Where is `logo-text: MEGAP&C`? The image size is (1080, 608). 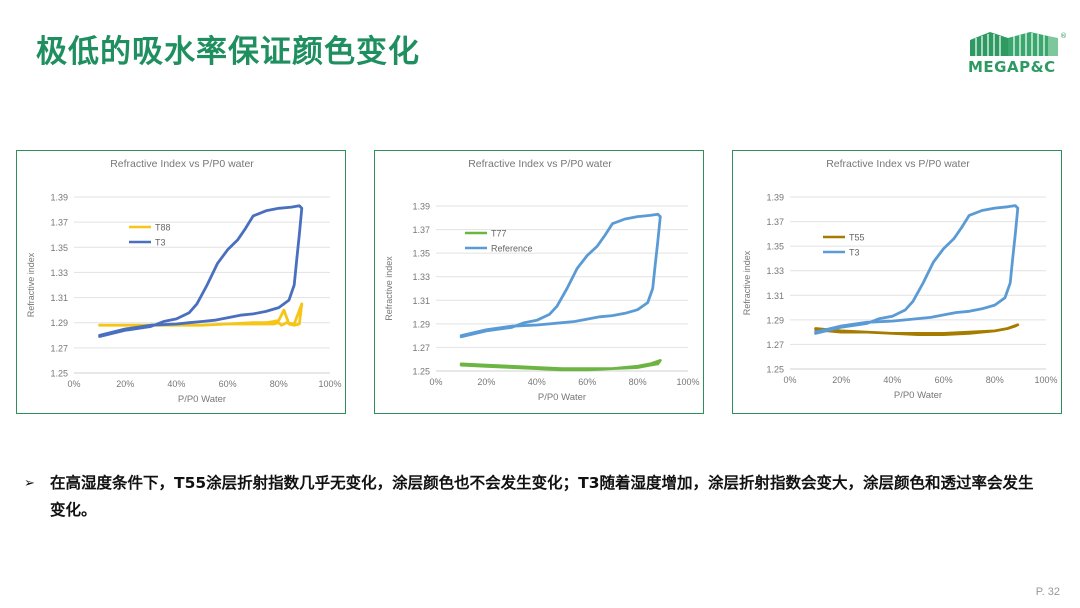
logo-text: MEGAP&C is located at coordinates (1012, 67).